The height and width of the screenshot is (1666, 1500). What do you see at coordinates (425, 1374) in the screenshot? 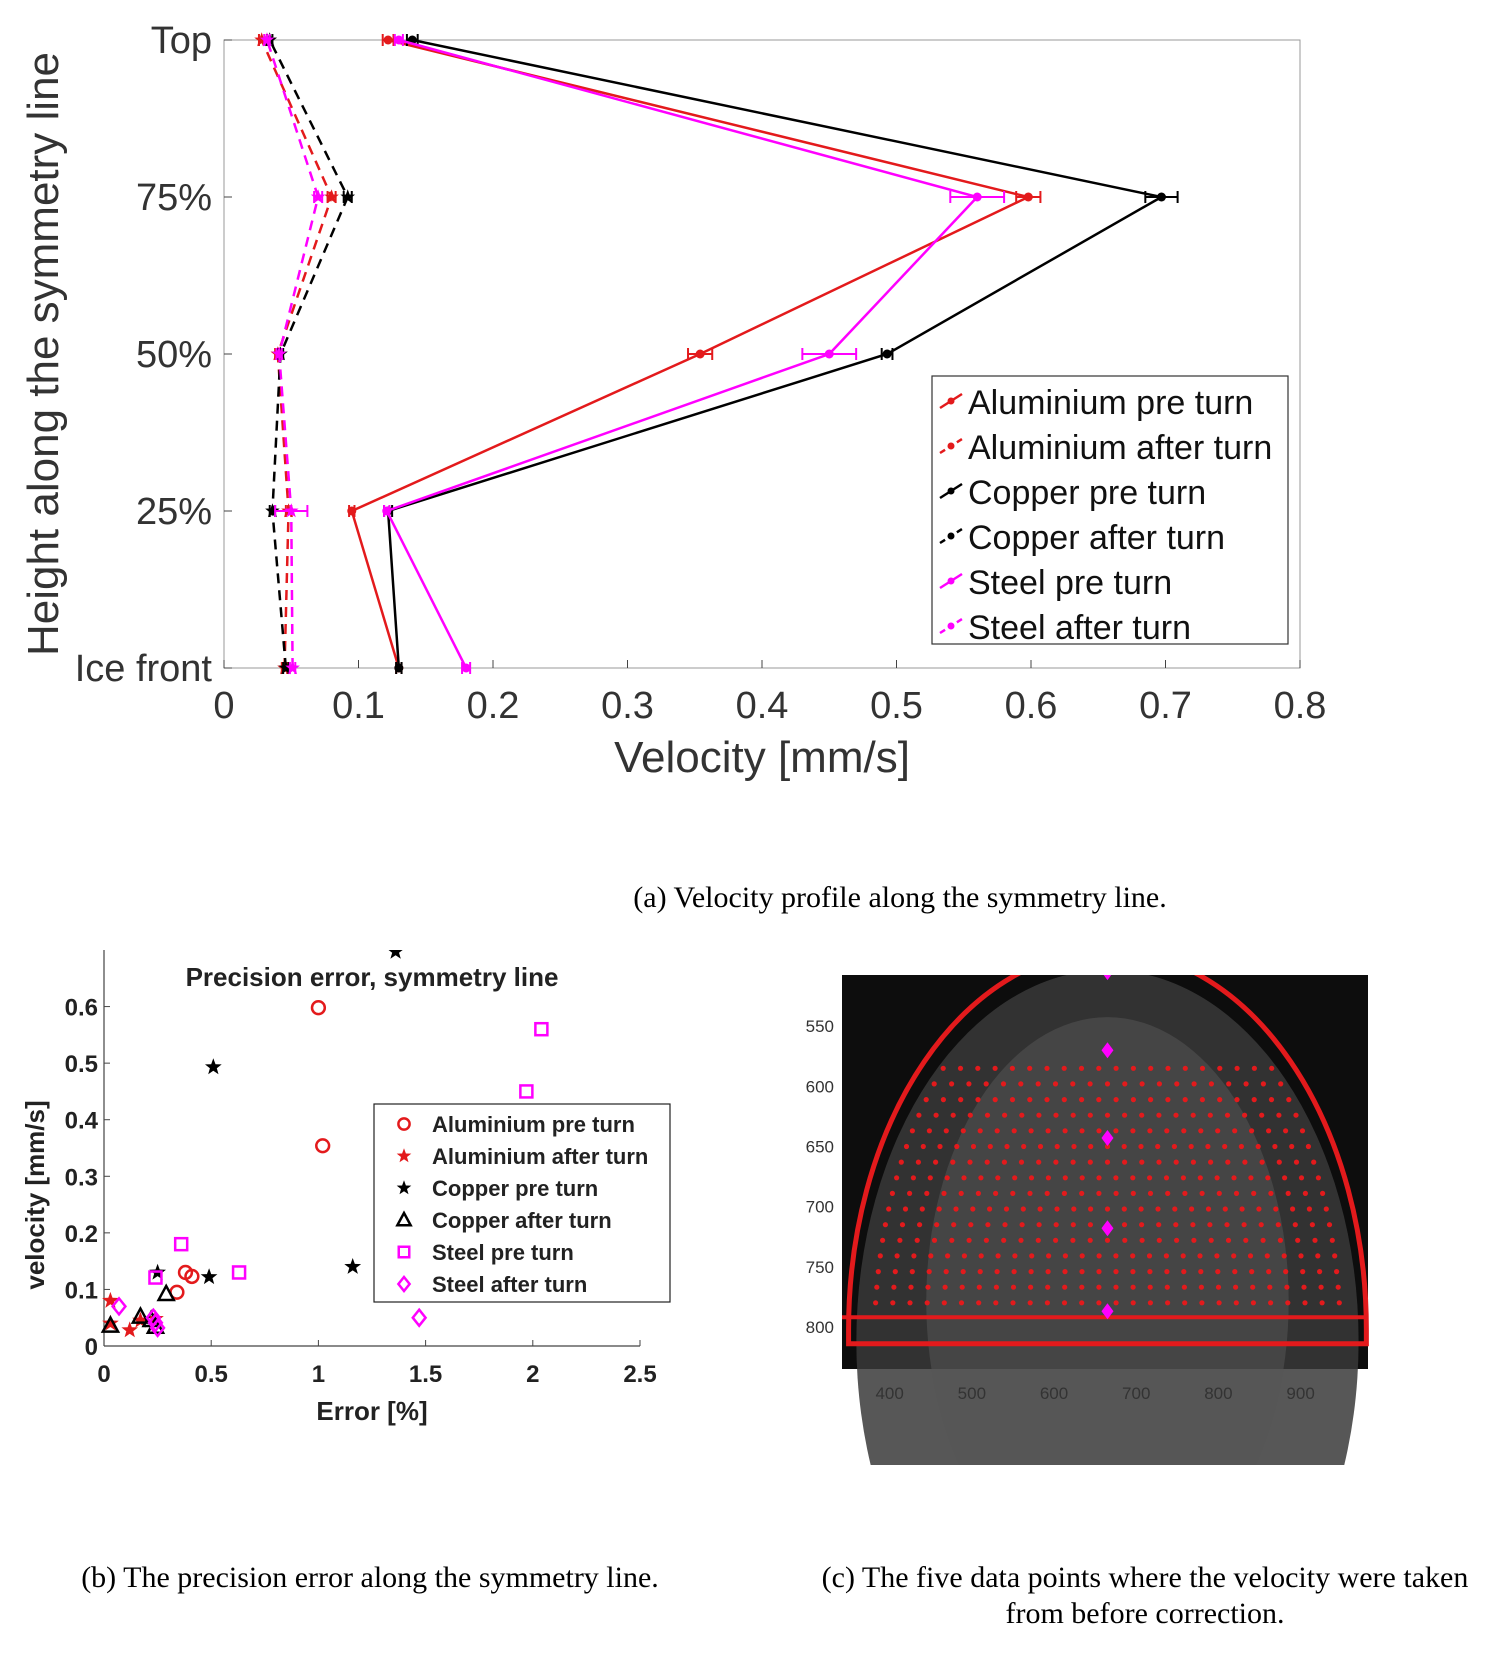
I see `x-tick-label: 1.5` at bounding box center [425, 1374].